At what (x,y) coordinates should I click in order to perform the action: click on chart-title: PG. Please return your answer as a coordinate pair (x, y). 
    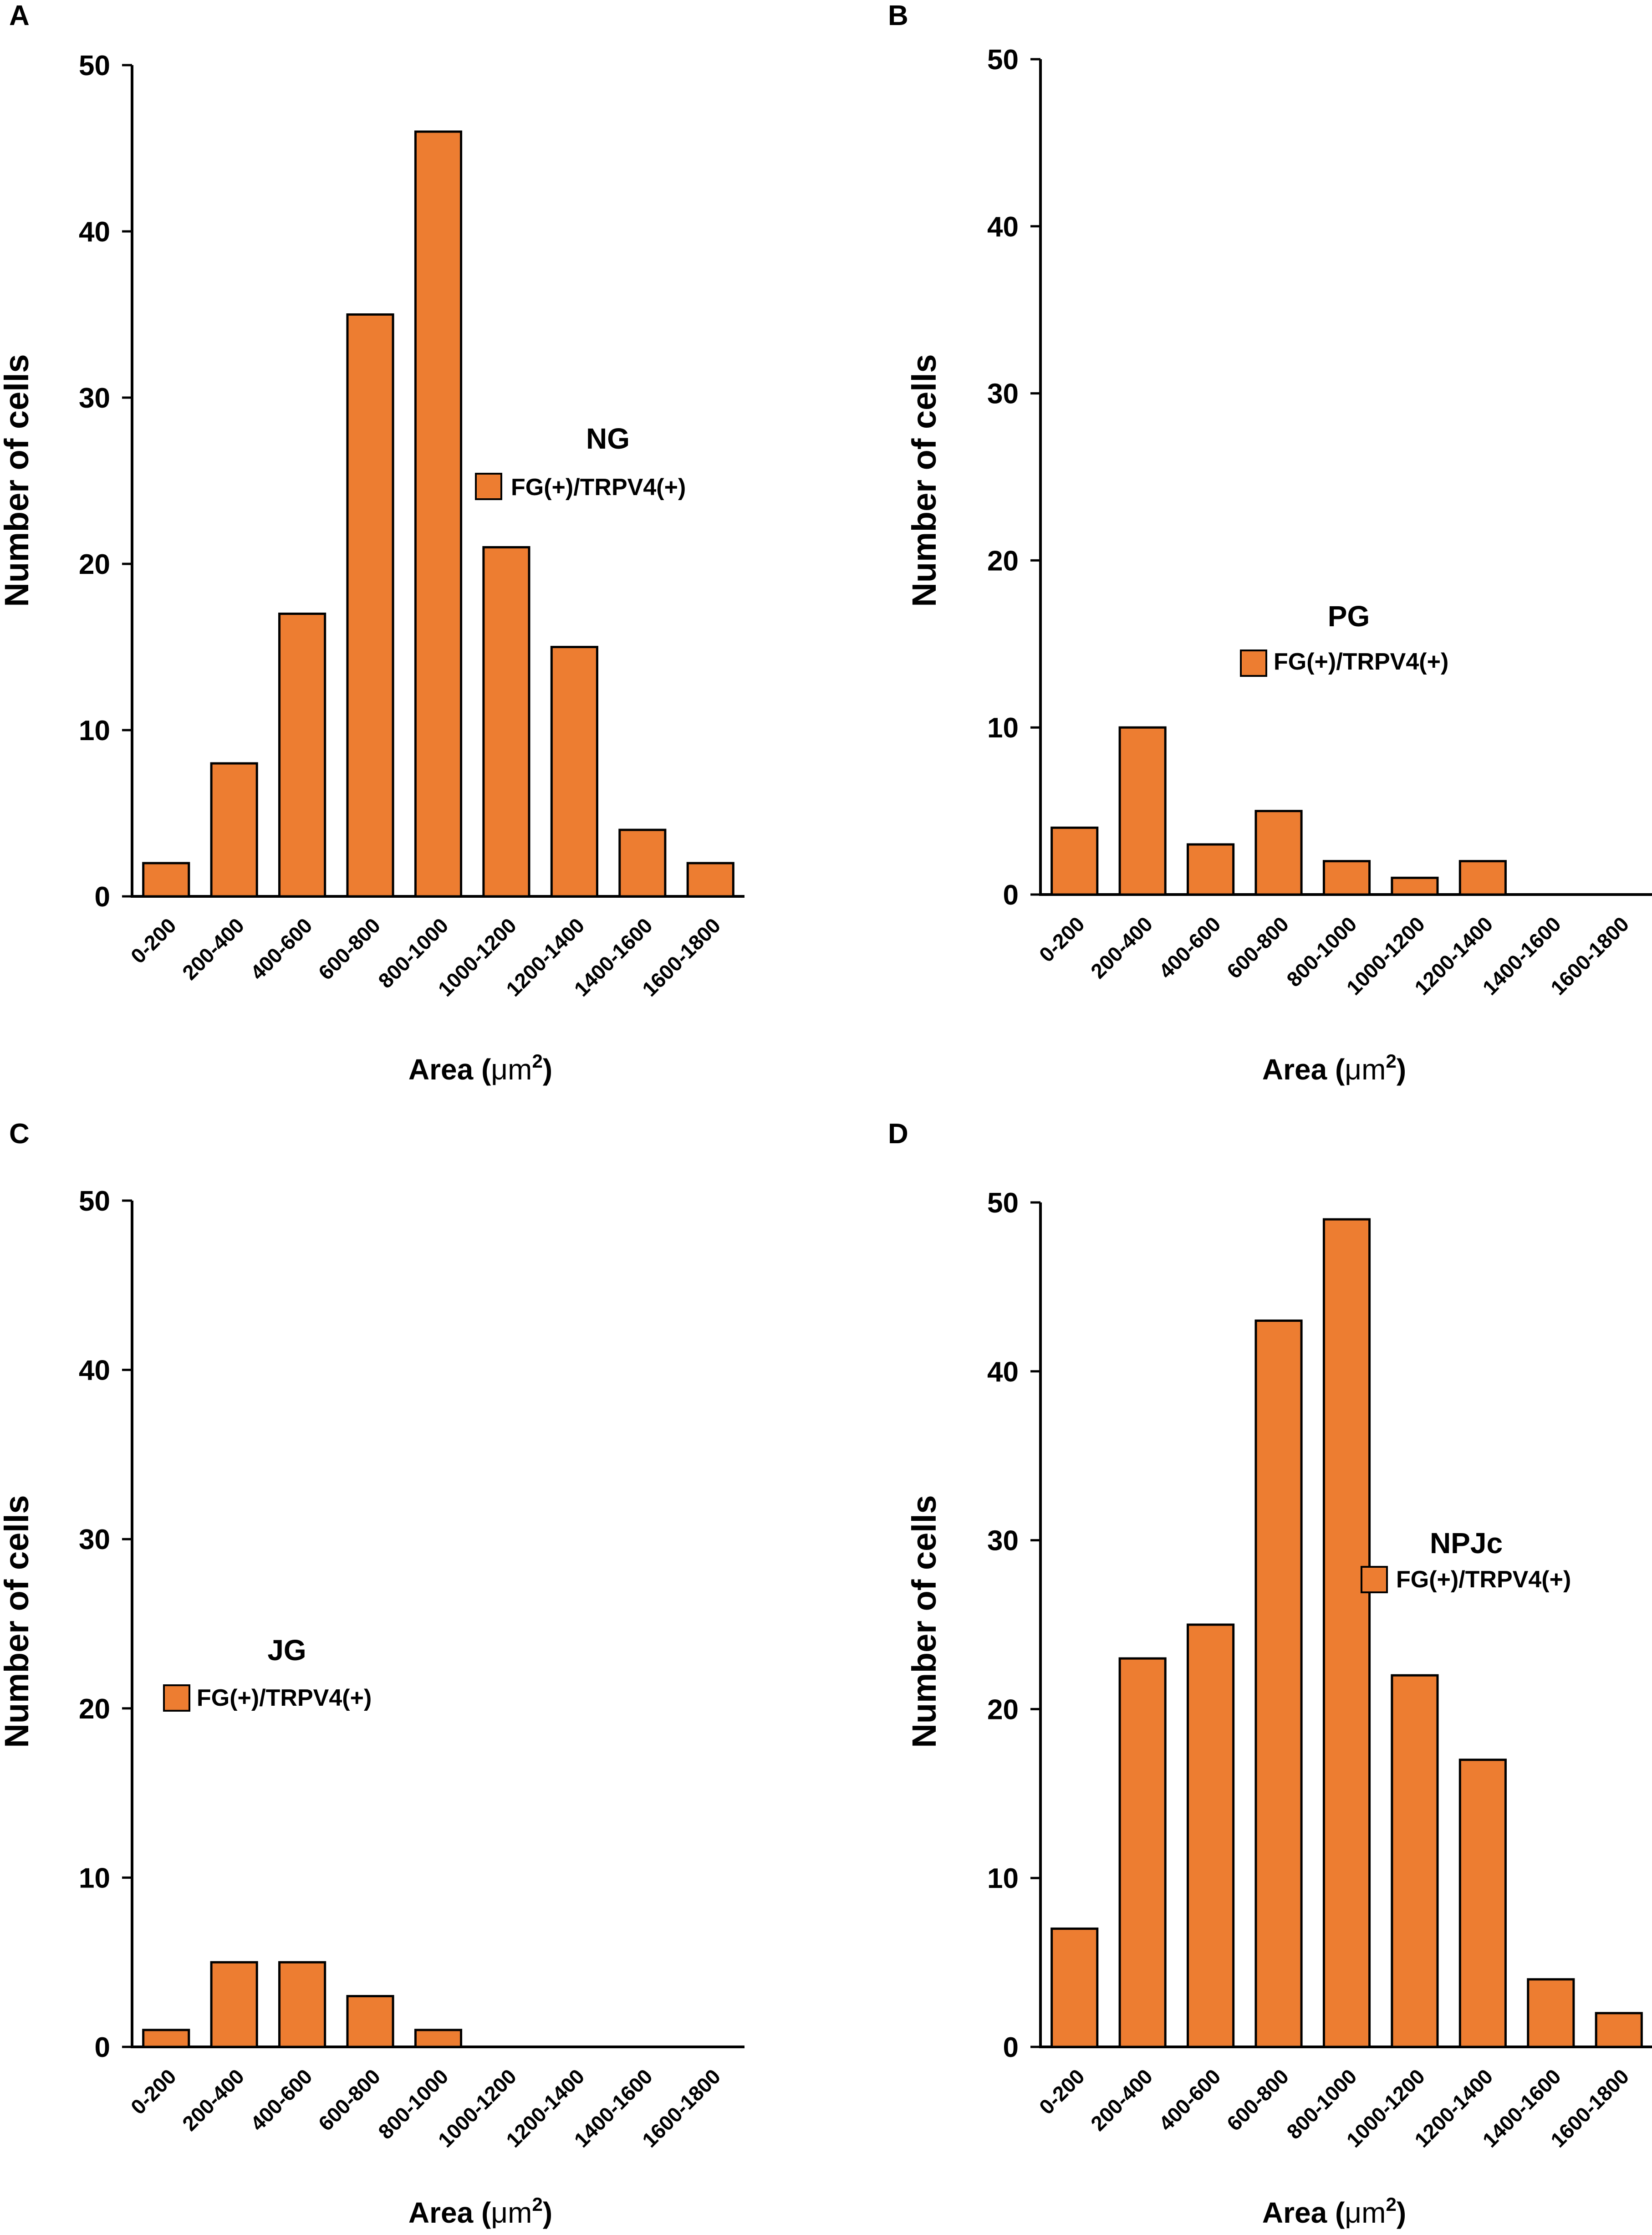
    Looking at the image, I should click on (1349, 616).